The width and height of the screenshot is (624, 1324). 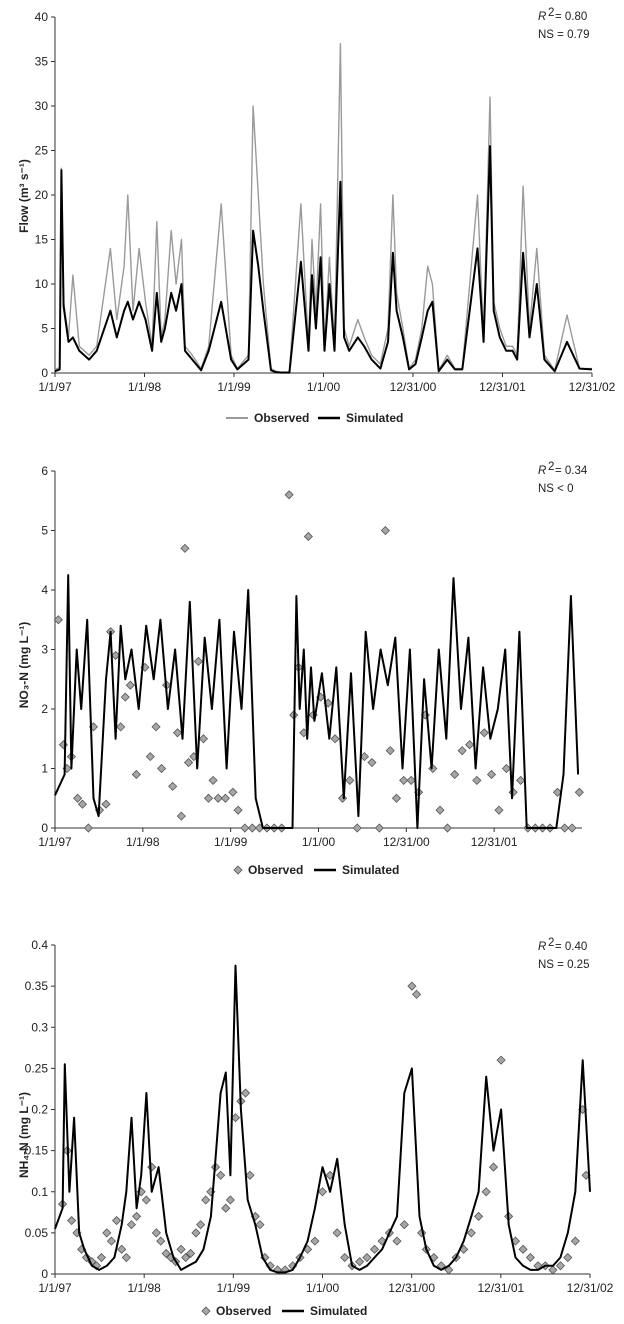 I want to click on no3-y-tick-label: 1, so click(x=44, y=769).